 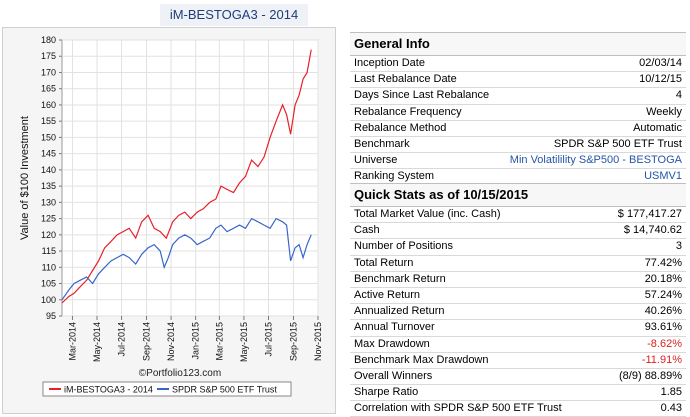 What do you see at coordinates (147, 341) in the screenshot?
I see `x-tick-label: Sep-2014` at bounding box center [147, 341].